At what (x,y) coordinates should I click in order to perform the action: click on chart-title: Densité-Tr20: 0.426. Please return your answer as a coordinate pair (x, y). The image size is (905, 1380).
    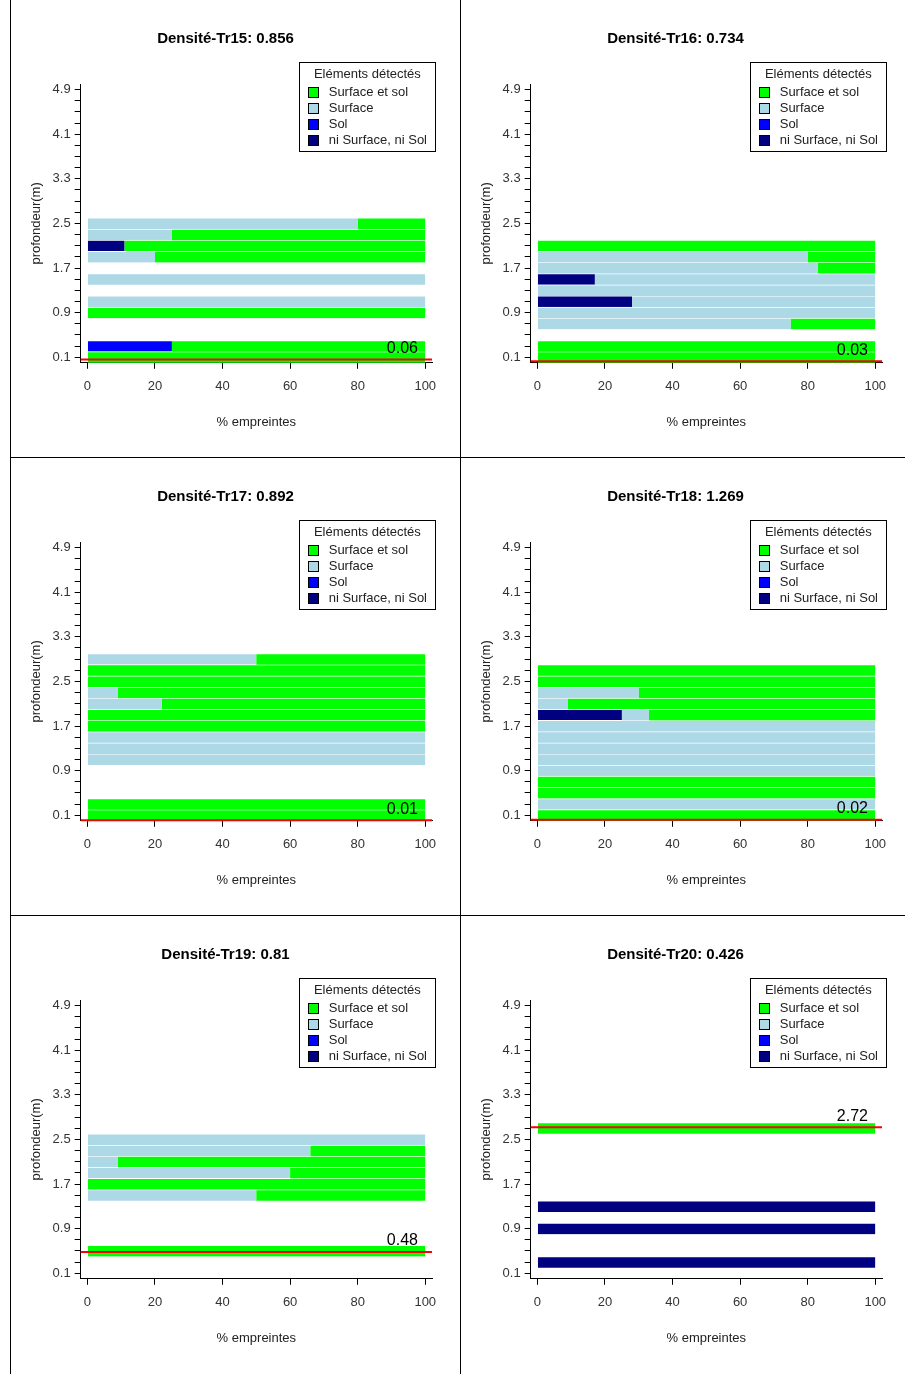
    Looking at the image, I should click on (675, 954).